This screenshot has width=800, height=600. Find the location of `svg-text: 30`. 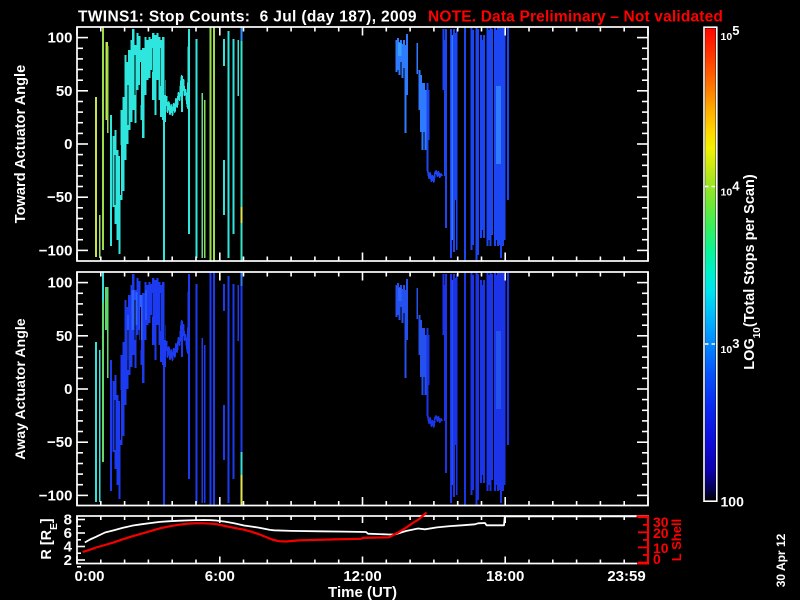

svg-text: 30 is located at coordinates (661, 522).